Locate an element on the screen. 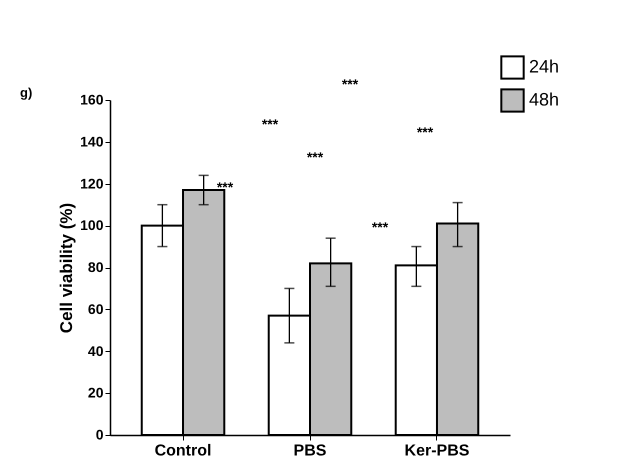 The image size is (644, 466). y-tick-label: 60 is located at coordinates (96, 308).